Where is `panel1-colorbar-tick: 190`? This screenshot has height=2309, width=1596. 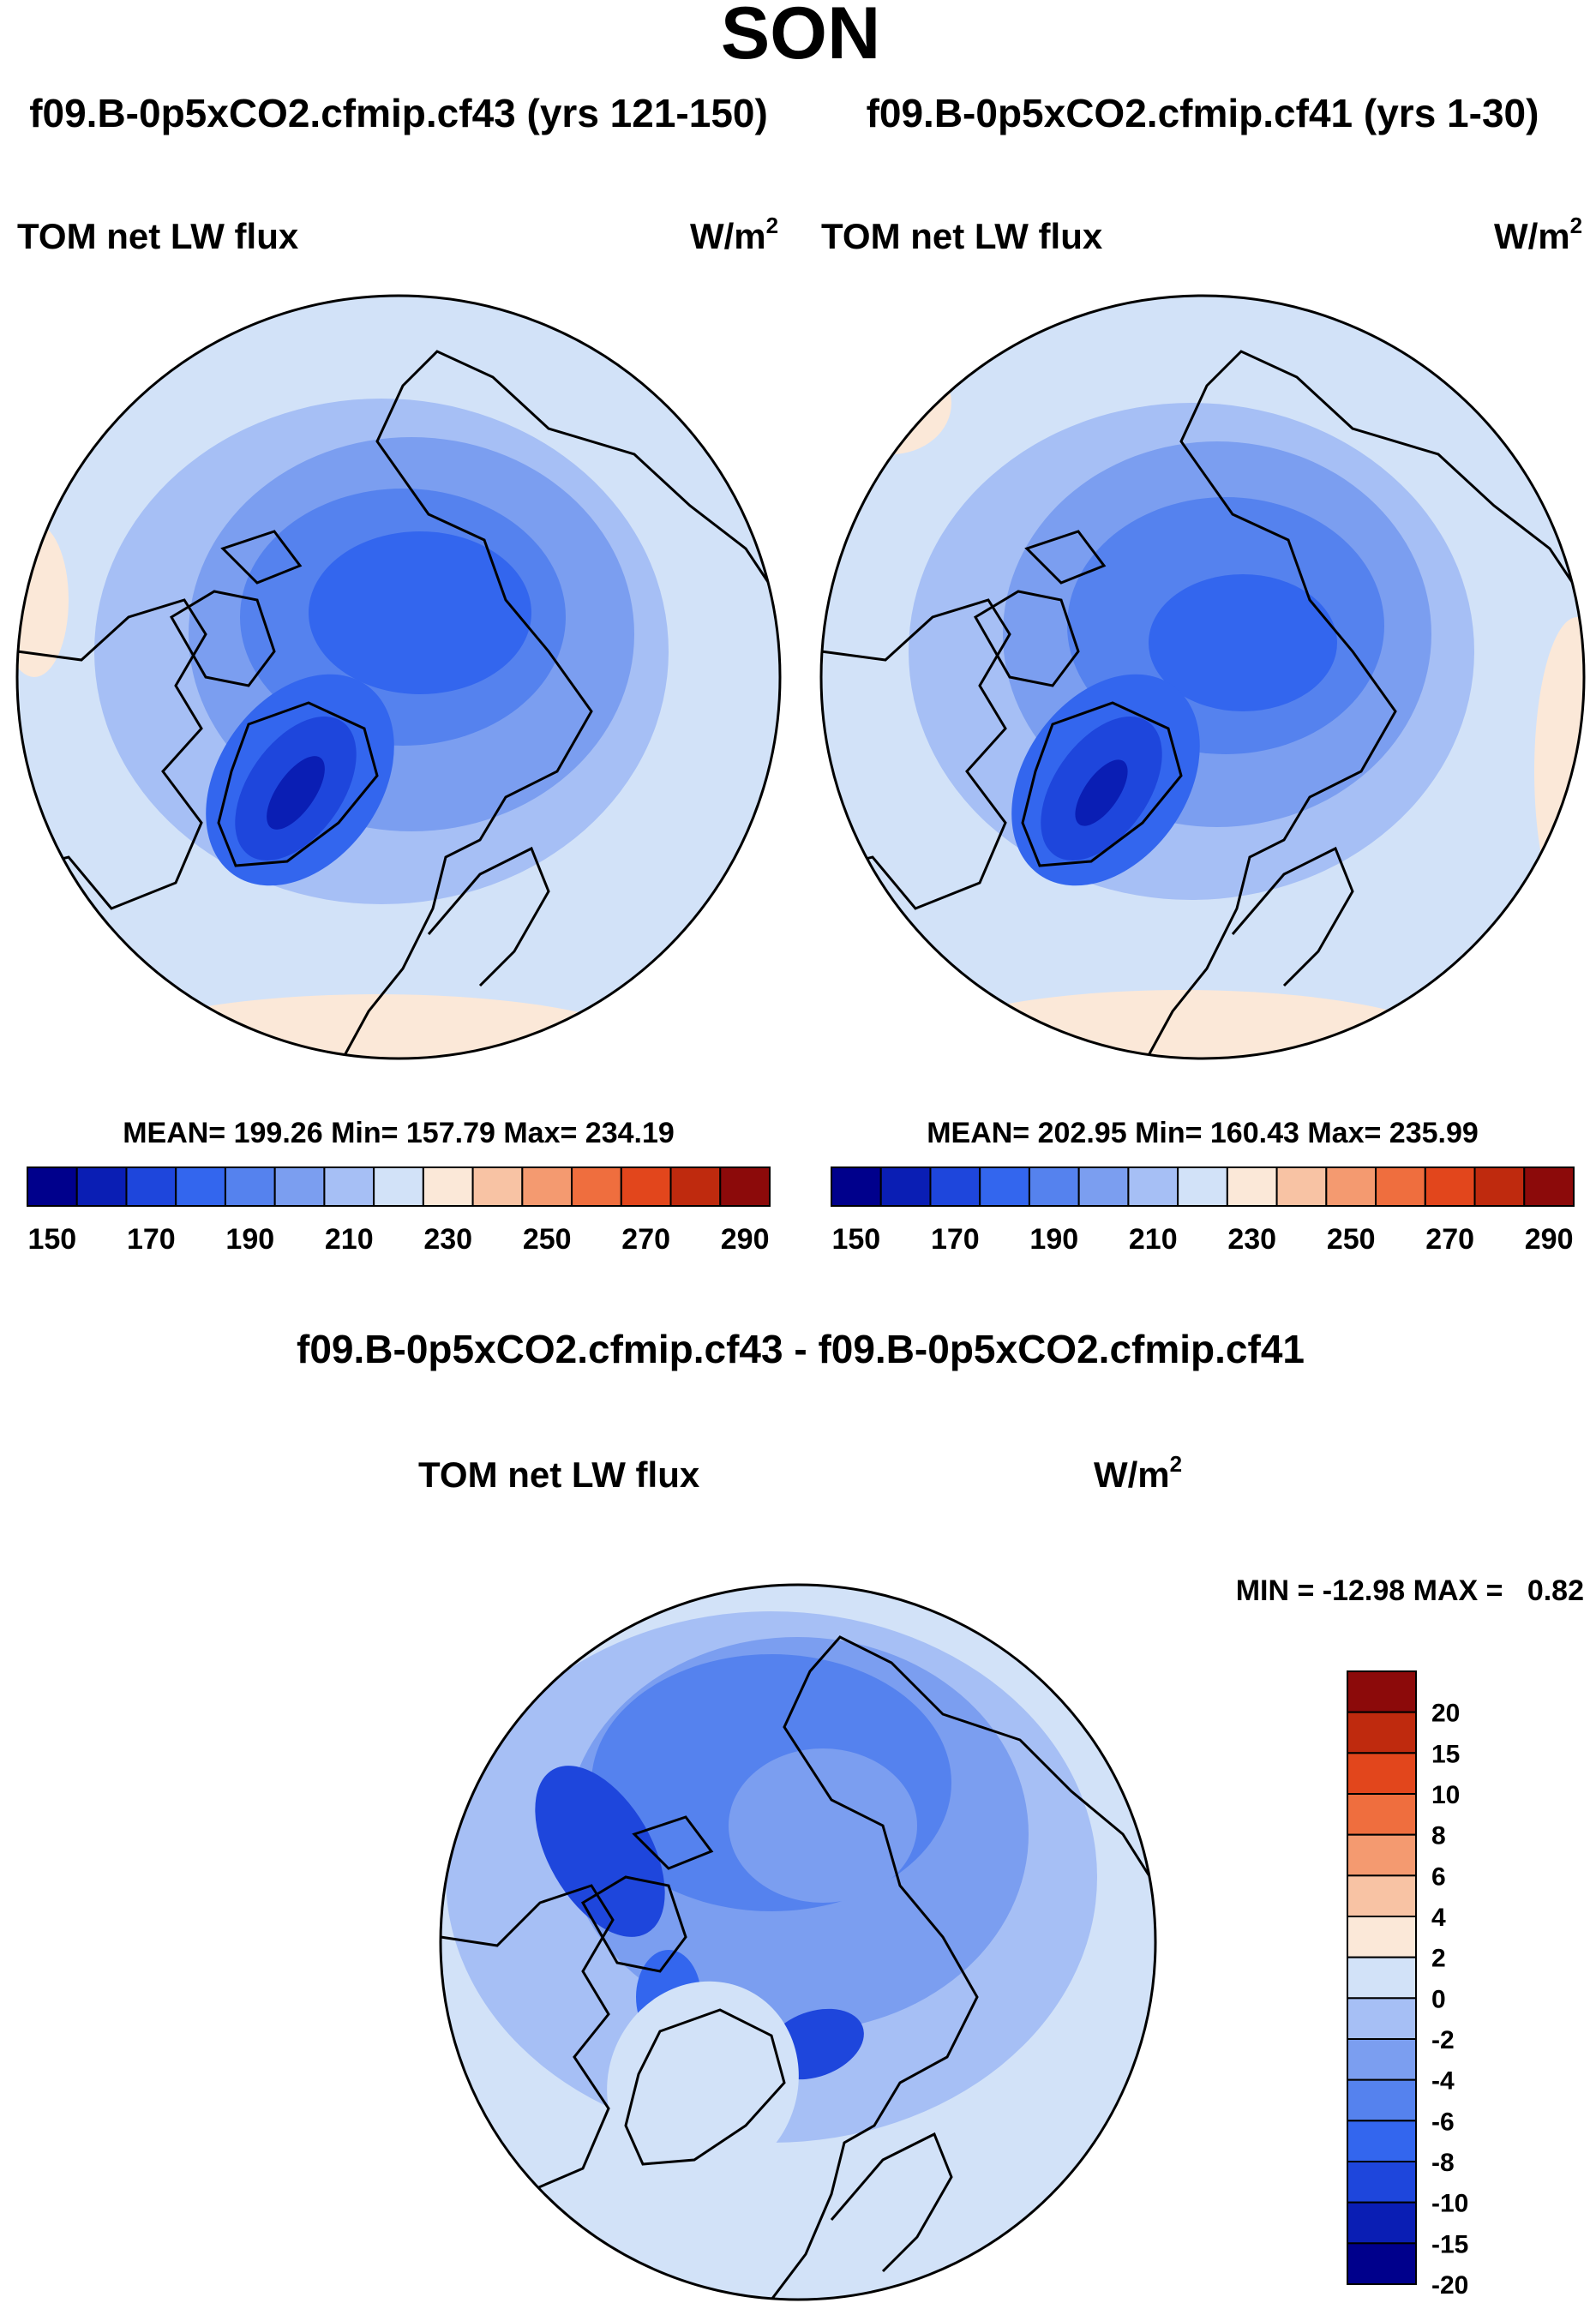
panel1-colorbar-tick: 190 is located at coordinates (250, 1239).